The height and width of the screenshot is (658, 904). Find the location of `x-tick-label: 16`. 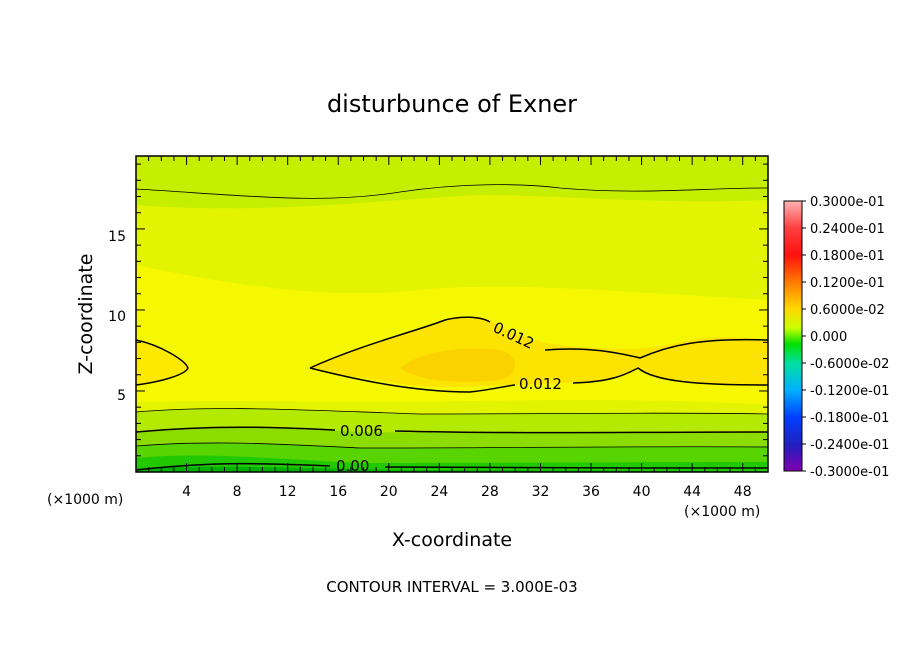

x-tick-label: 16 is located at coordinates (338, 492).